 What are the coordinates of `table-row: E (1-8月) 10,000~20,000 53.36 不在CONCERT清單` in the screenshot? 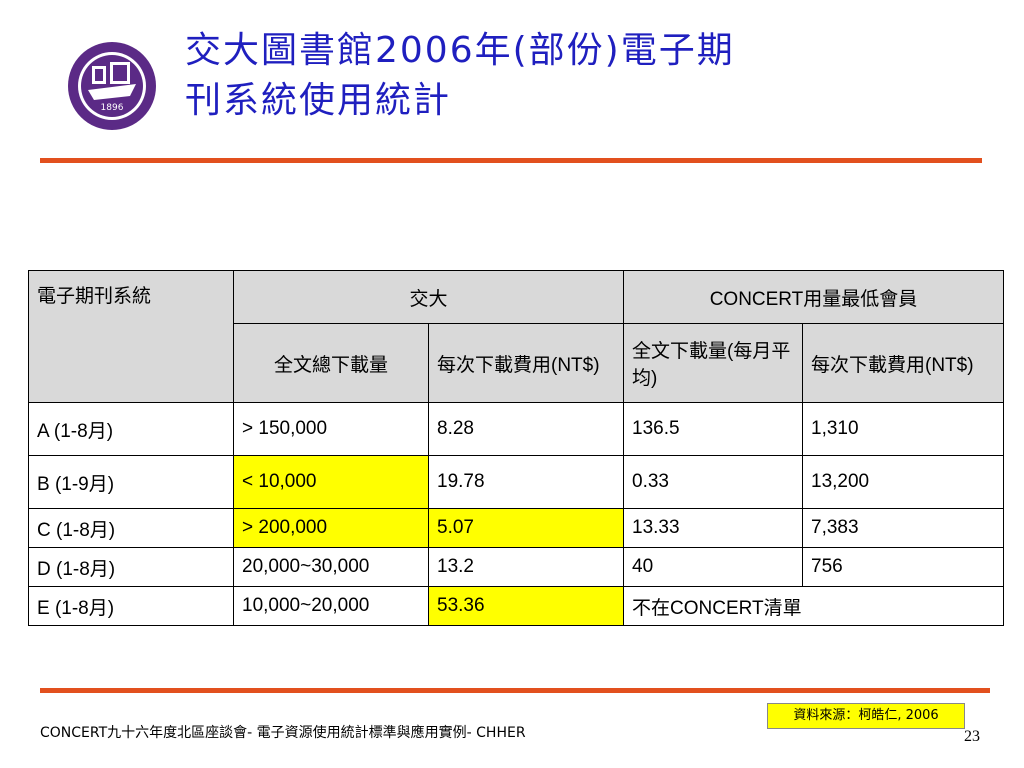 It's located at (516, 606).